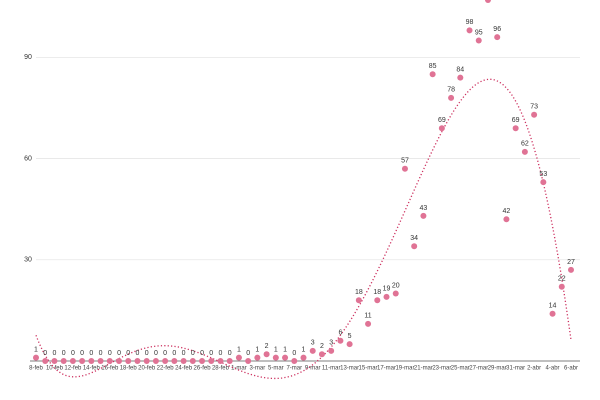 This screenshot has height=400, width=600. I want to click on data-label: 73, so click(534, 107).